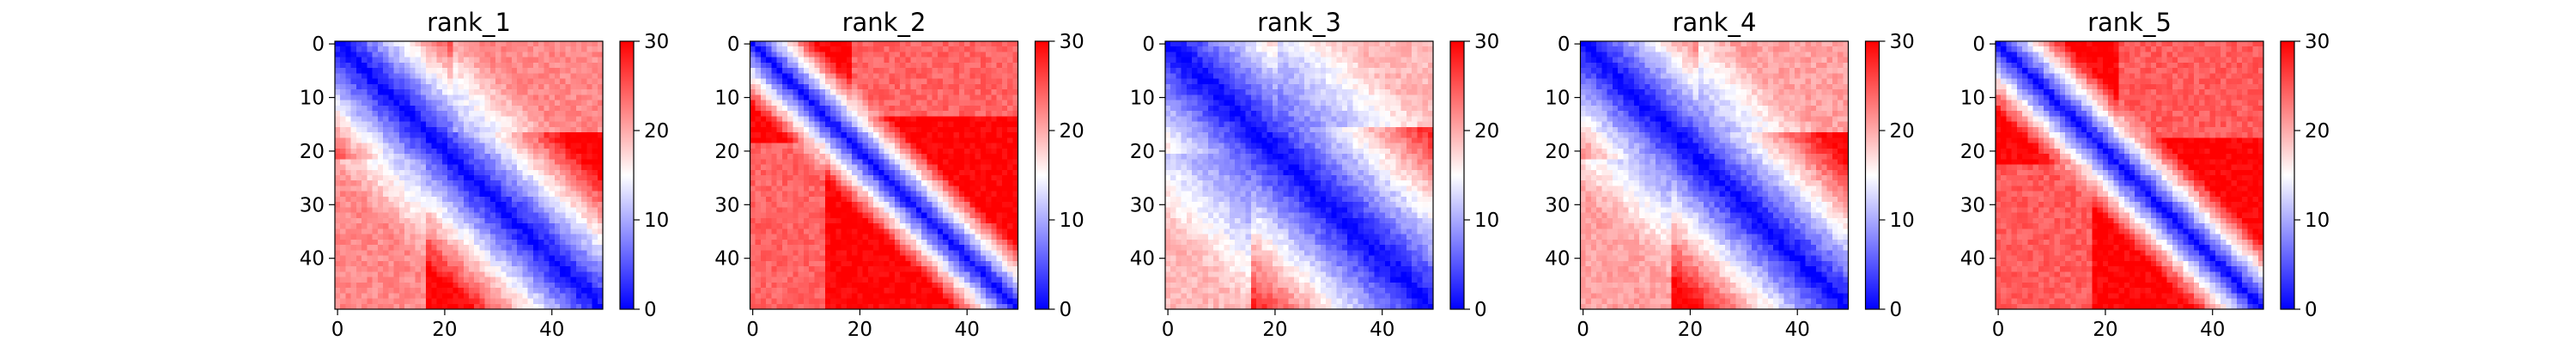 This screenshot has width=2576, height=347. Describe the element at coordinates (337, 330) in the screenshot. I see `x-tick-label: 0` at that location.